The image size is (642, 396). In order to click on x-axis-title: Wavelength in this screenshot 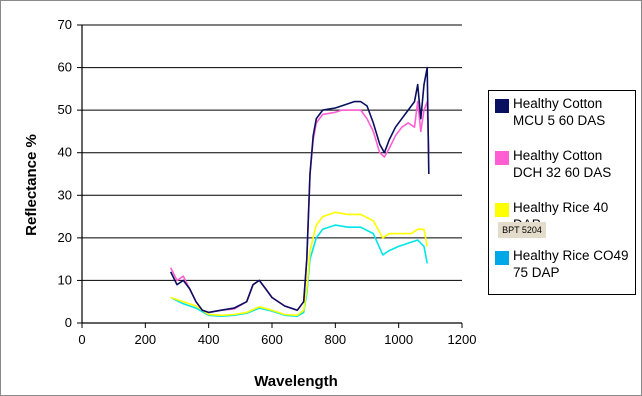, I will do `click(296, 381)`.